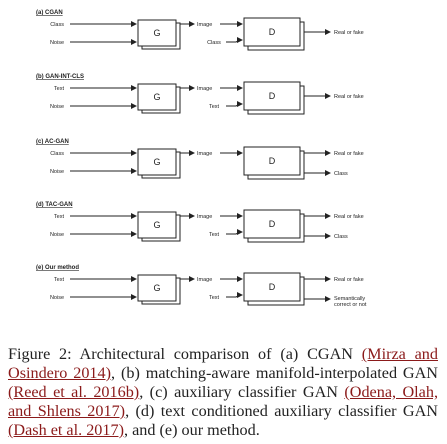 This screenshot has height=444, width=447. What do you see at coordinates (191, 430) in the screenshot?
I see `caption-text-5: , and (e) our method.` at bounding box center [191, 430].